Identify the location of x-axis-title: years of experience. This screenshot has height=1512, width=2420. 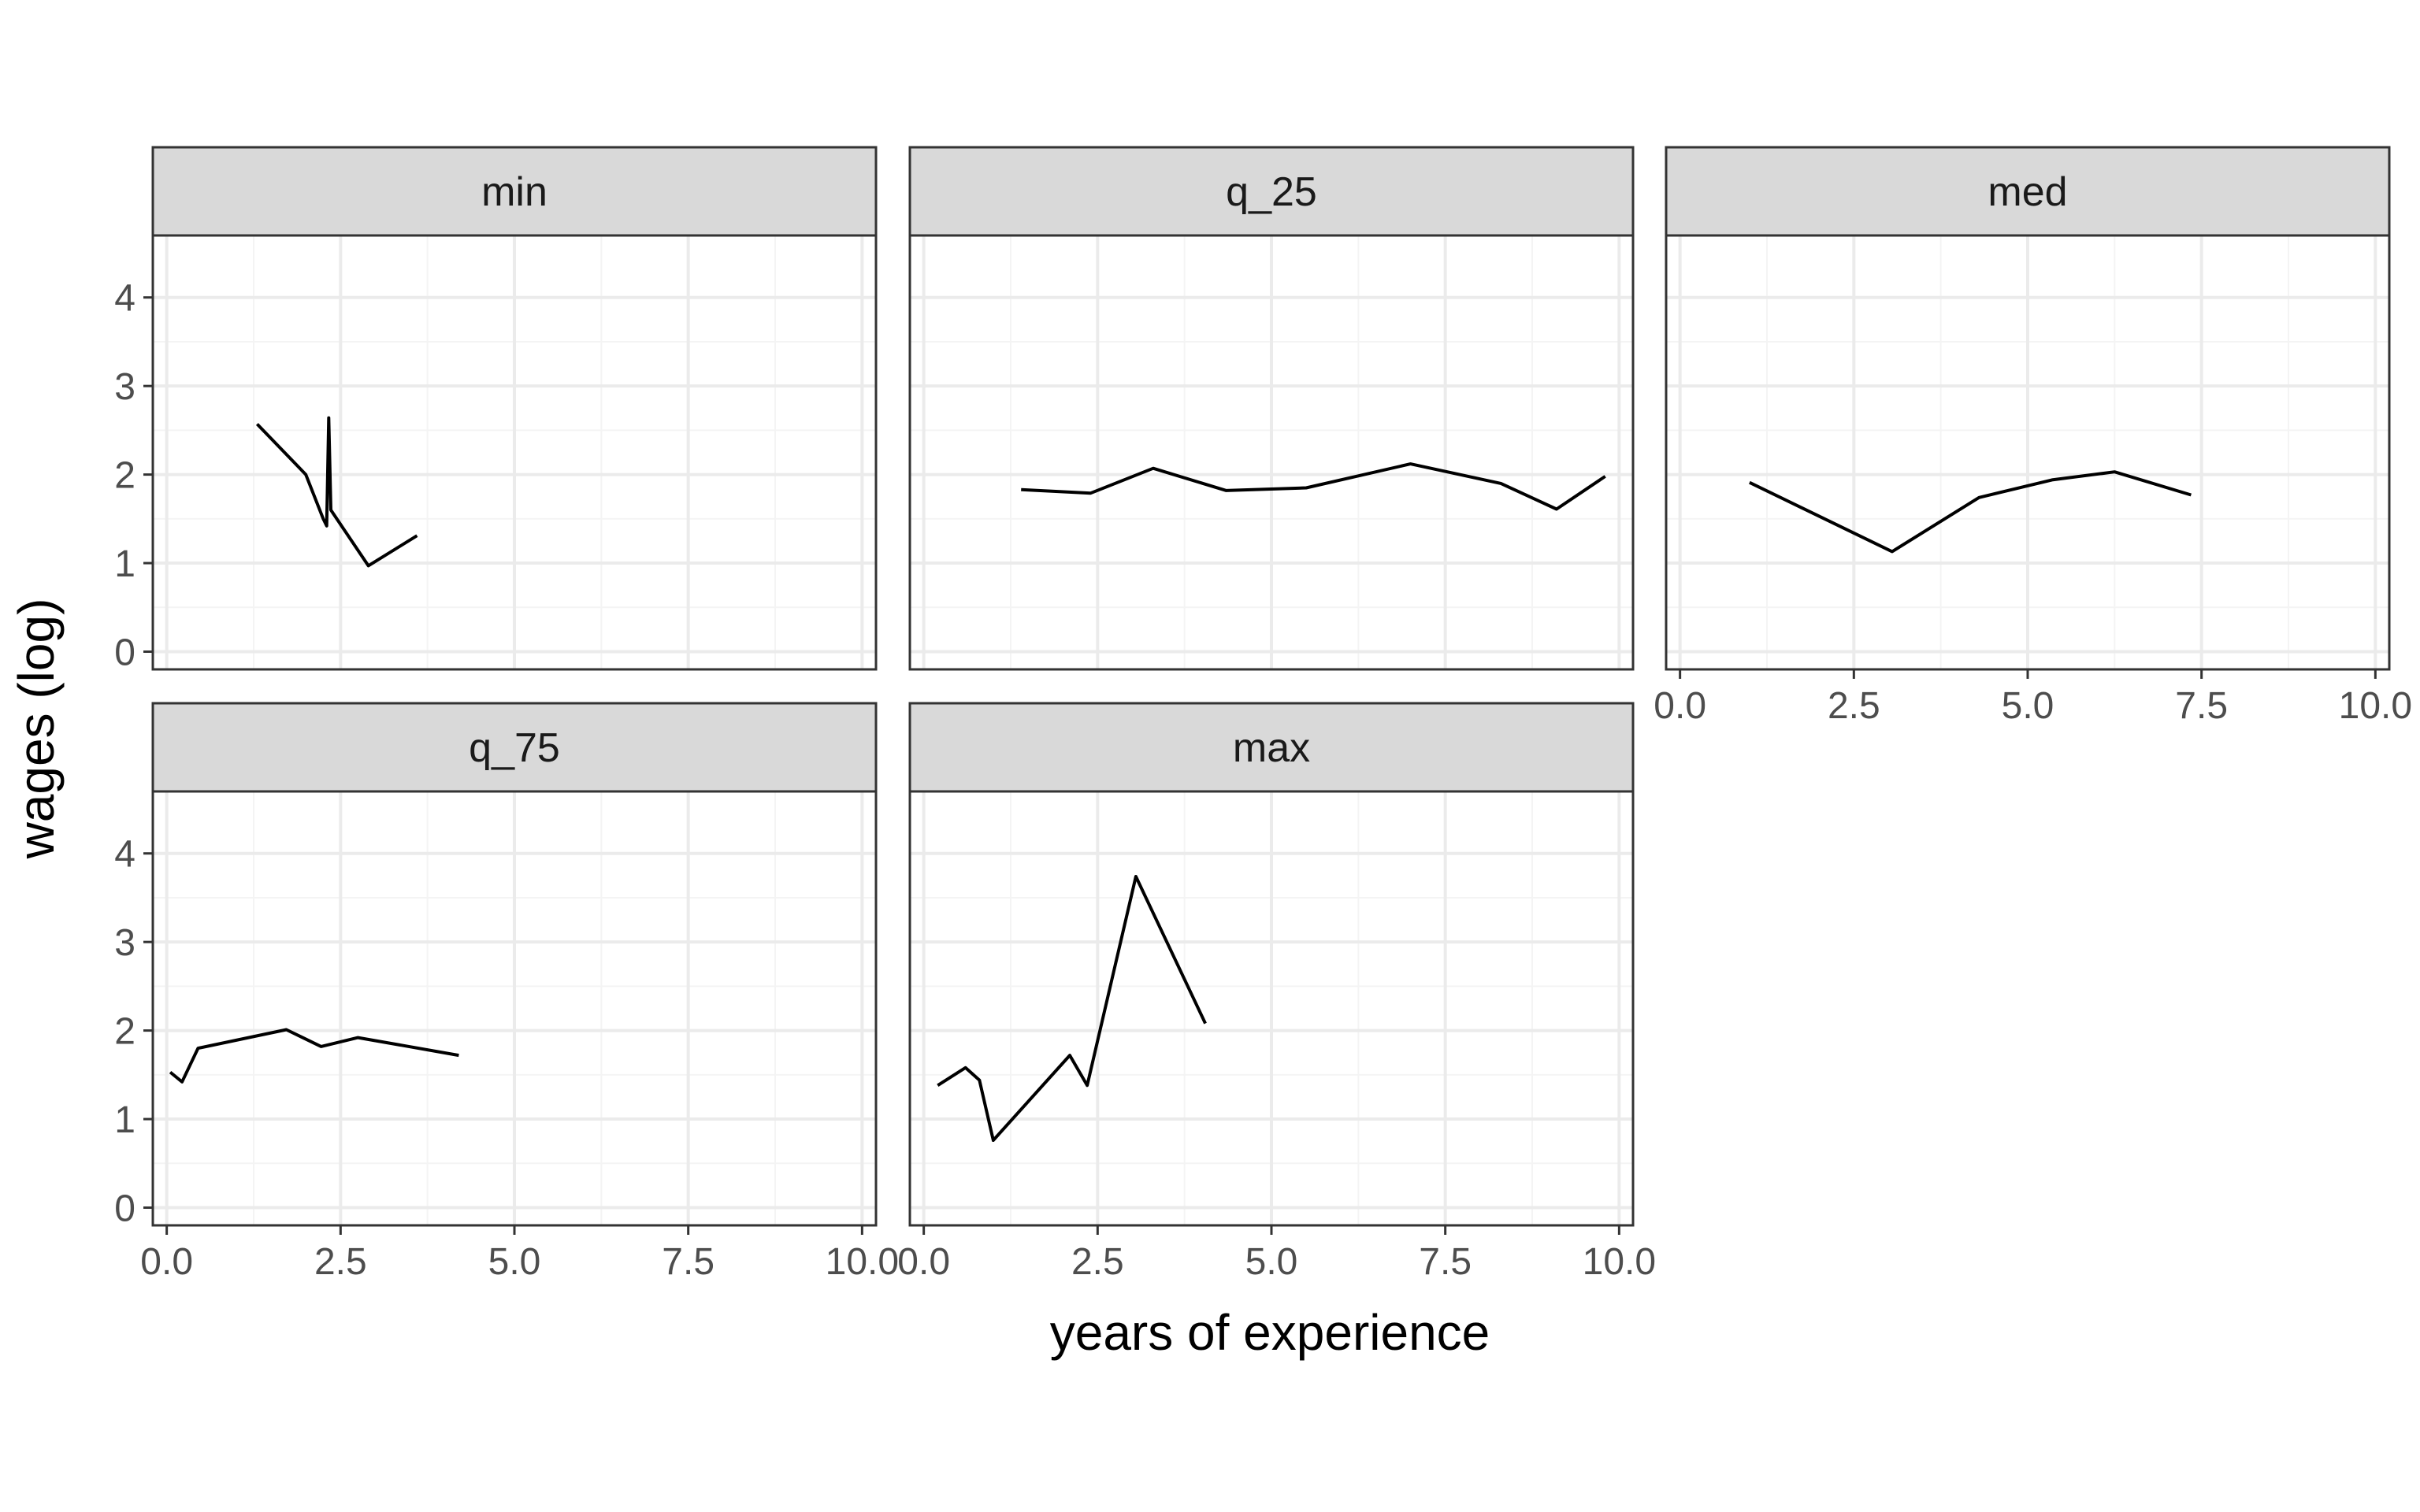
(1270, 1332).